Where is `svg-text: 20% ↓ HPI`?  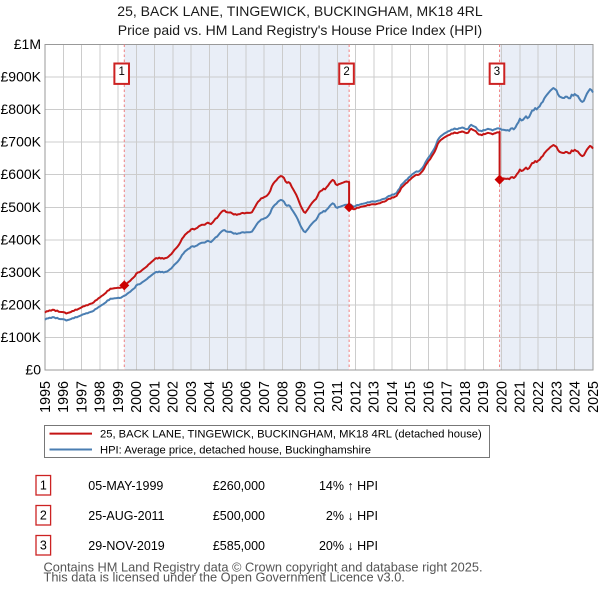 svg-text: 20% ↓ HPI is located at coordinates (348, 546).